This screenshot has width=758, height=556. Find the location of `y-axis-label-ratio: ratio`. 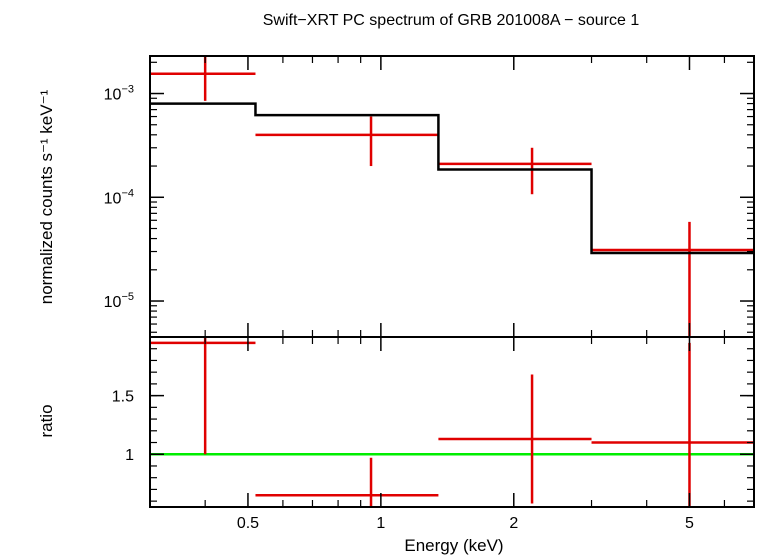

y-axis-label-ratio: ratio is located at coordinates (46, 420).